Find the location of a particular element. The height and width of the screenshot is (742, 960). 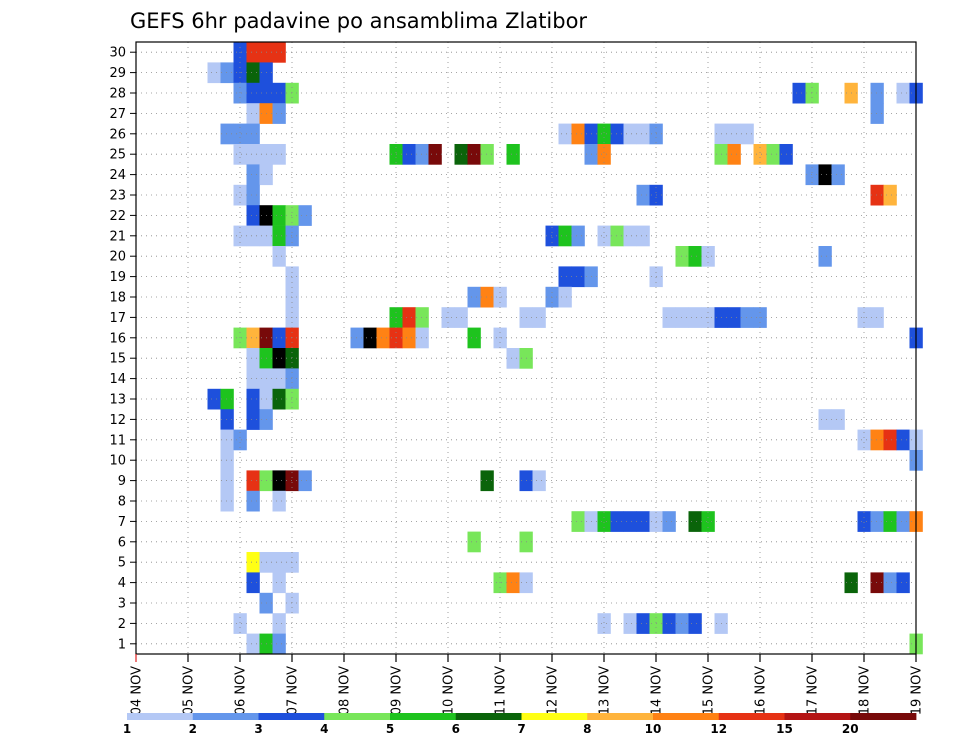

x-tick-label: 14 NOV is located at coordinates (657, 690).